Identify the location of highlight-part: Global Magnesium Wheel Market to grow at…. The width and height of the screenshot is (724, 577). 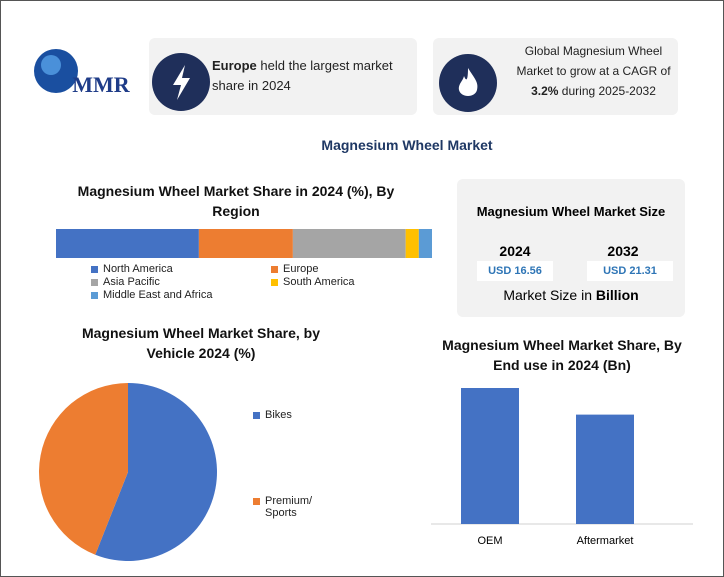
(593, 61).